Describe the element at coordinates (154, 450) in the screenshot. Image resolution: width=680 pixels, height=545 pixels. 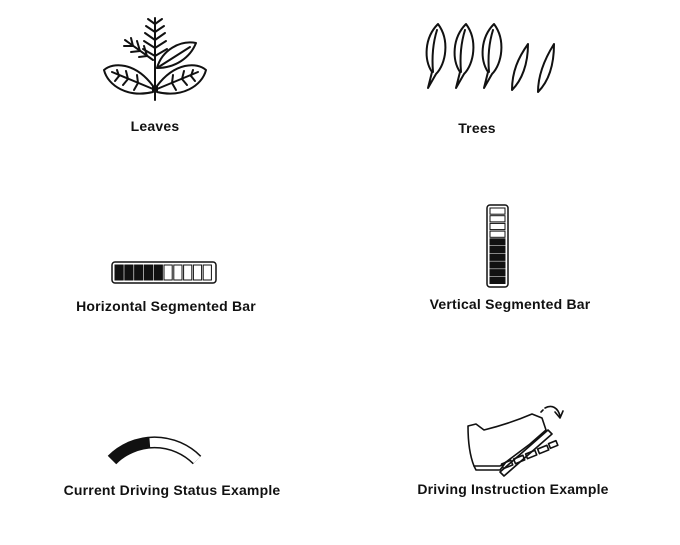
I see `driving-status-arc-icon` at that location.